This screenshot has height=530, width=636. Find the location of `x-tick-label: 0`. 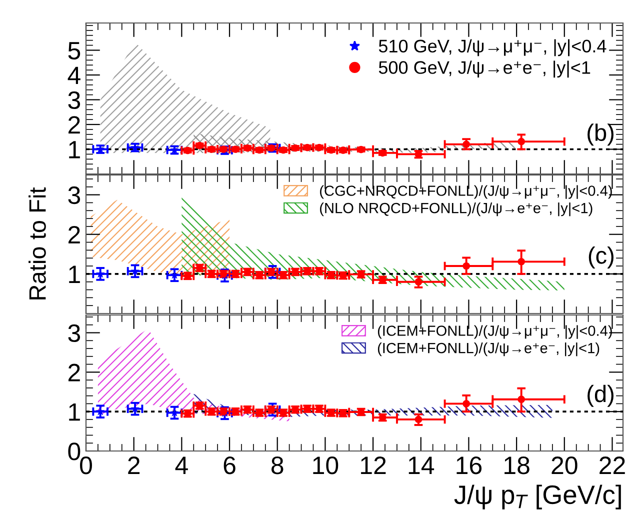

x-tick-label: 0 is located at coordinates (86, 465).